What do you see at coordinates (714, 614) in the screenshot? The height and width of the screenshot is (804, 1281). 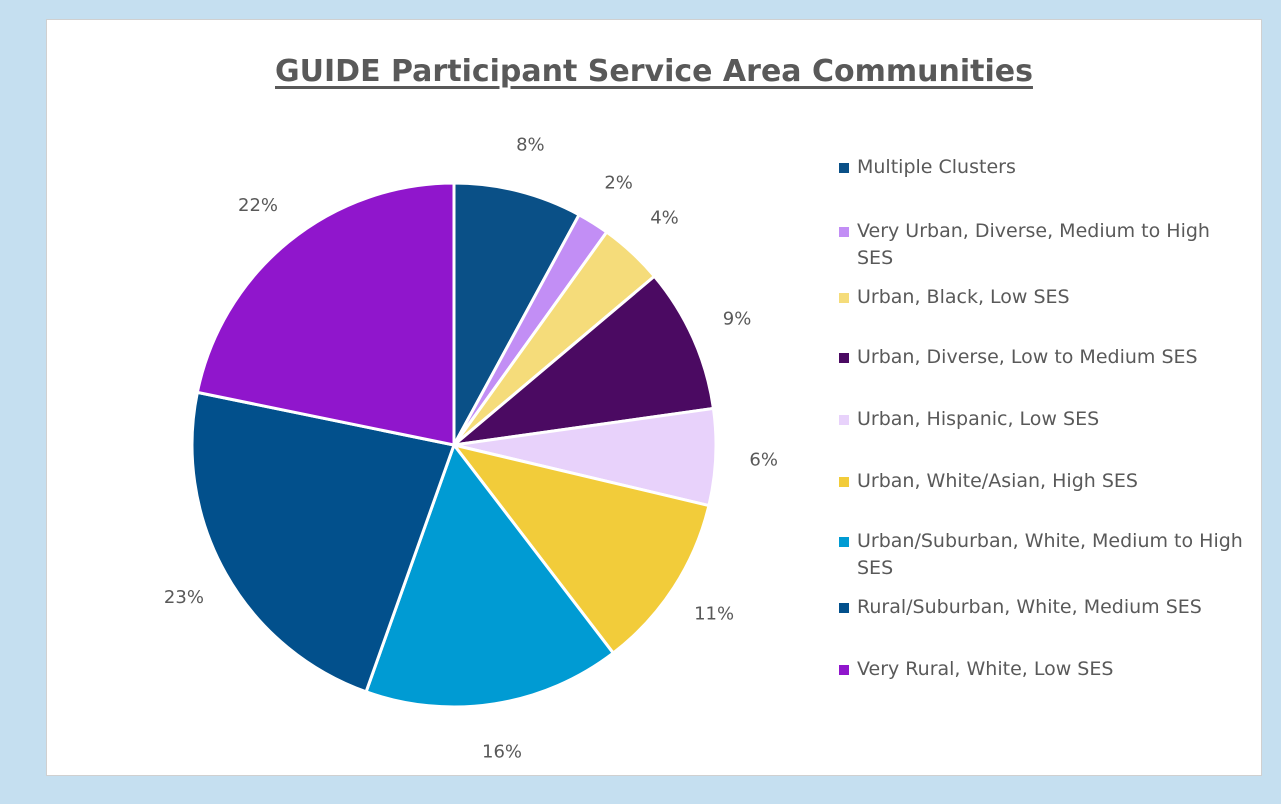 I see `slice-percent-label: 11%` at bounding box center [714, 614].